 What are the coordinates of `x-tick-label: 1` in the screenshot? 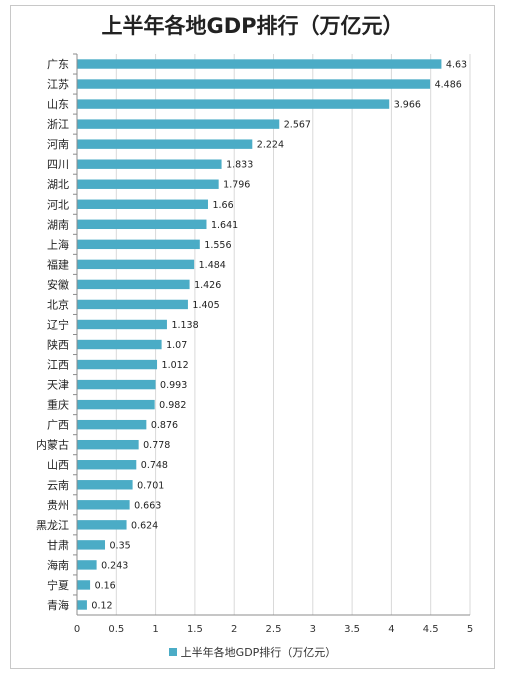 It's located at (155, 629).